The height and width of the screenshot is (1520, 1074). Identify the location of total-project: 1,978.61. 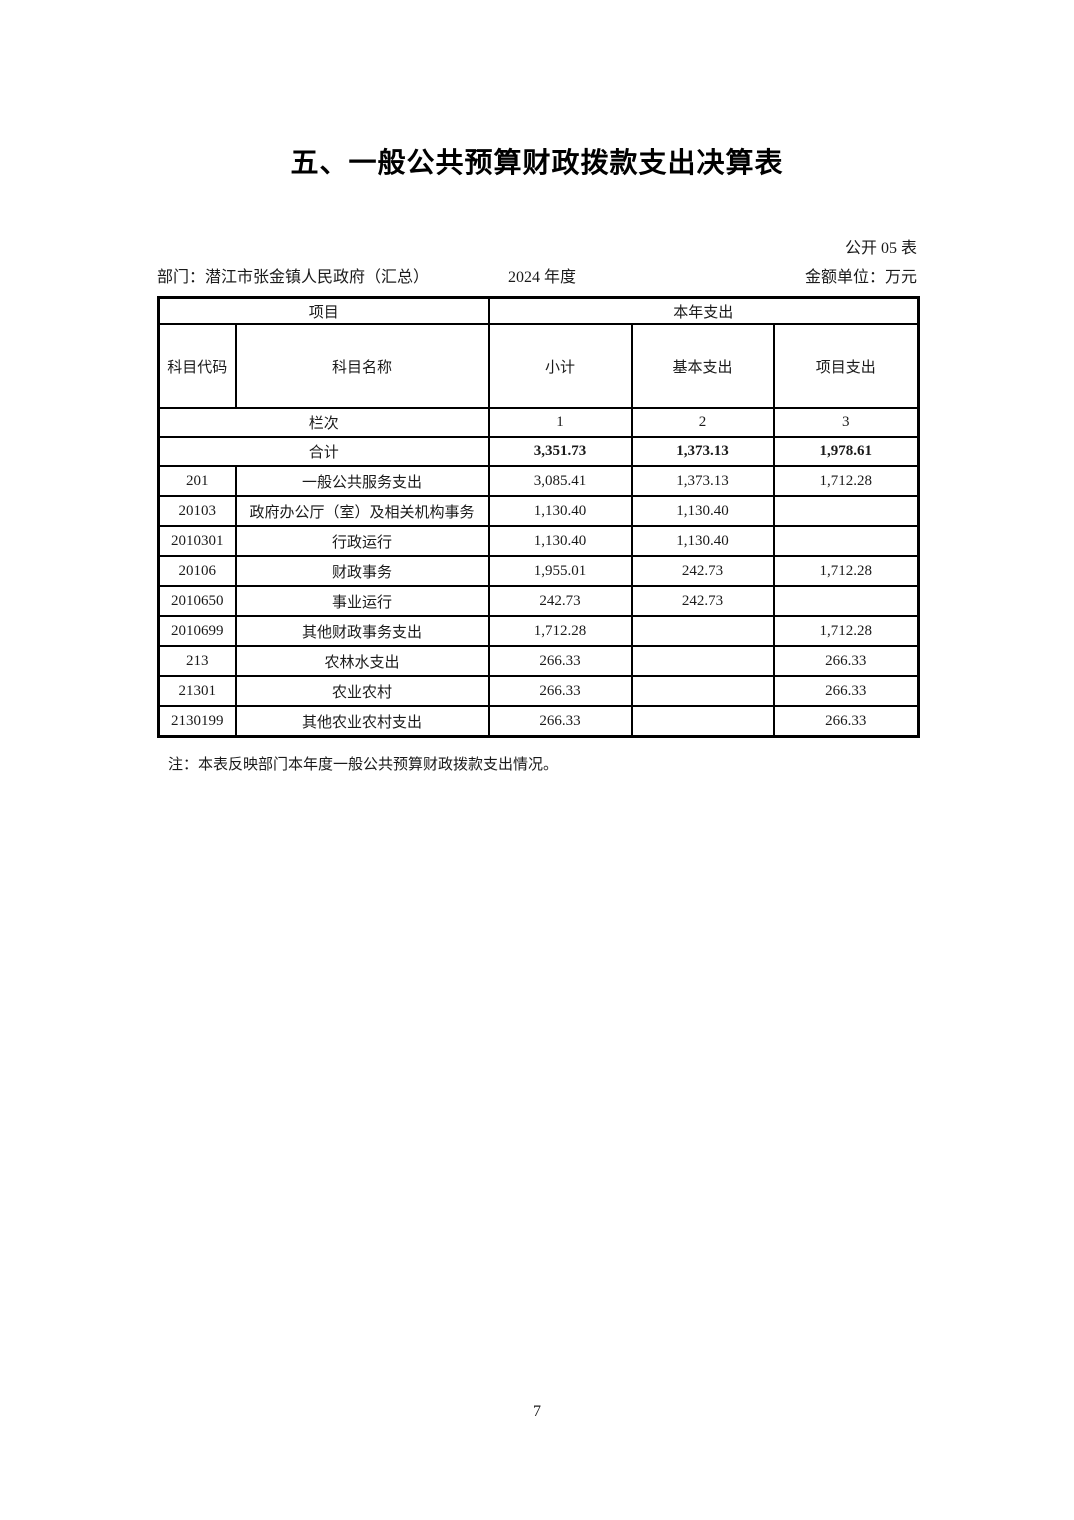
(846, 451).